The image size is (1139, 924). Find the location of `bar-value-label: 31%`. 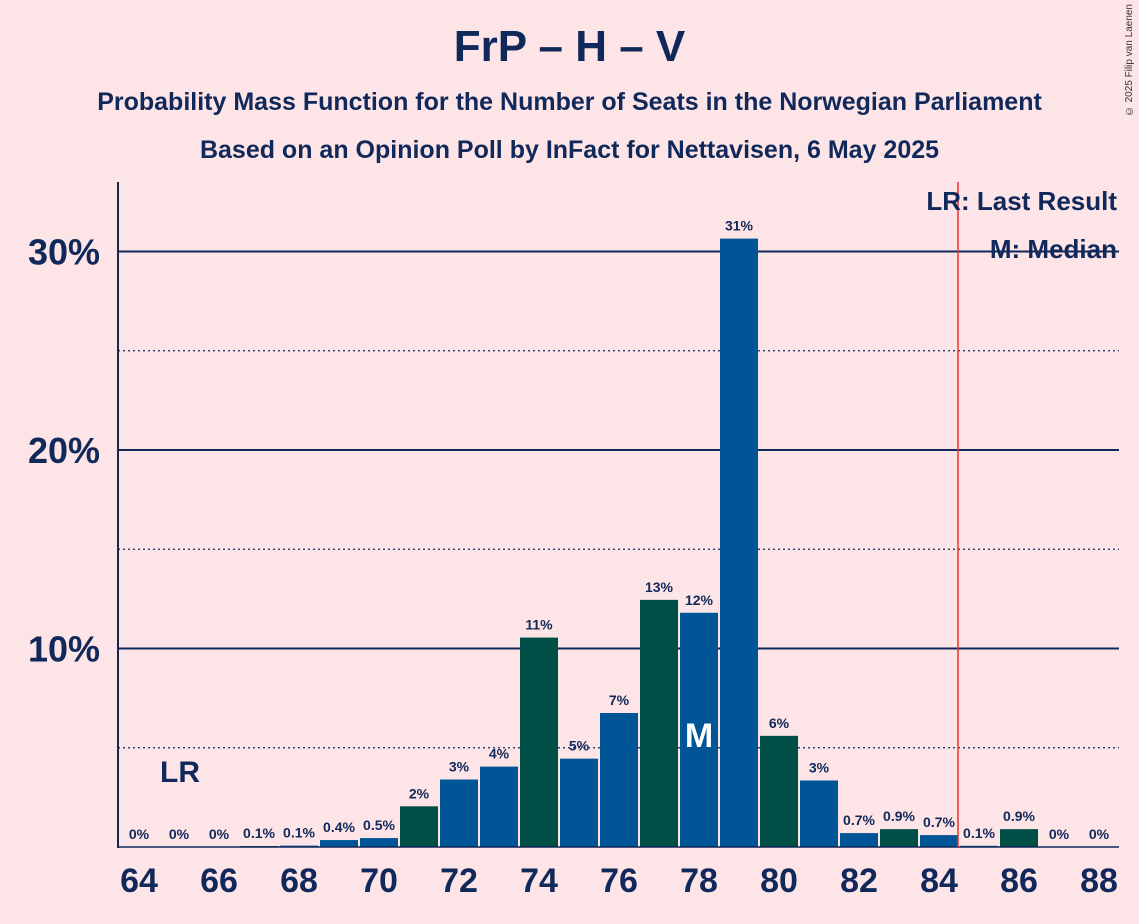

bar-value-label: 31% is located at coordinates (739, 226).